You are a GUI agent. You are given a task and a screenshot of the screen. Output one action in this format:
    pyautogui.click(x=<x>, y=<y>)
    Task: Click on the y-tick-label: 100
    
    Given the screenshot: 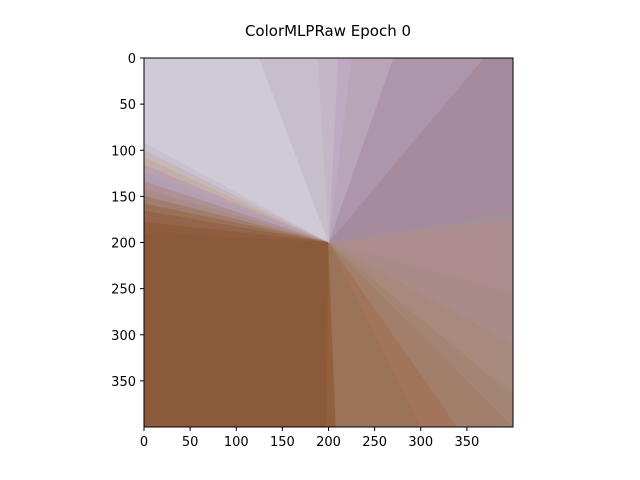 What is the action you would take?
    pyautogui.click(x=123, y=151)
    